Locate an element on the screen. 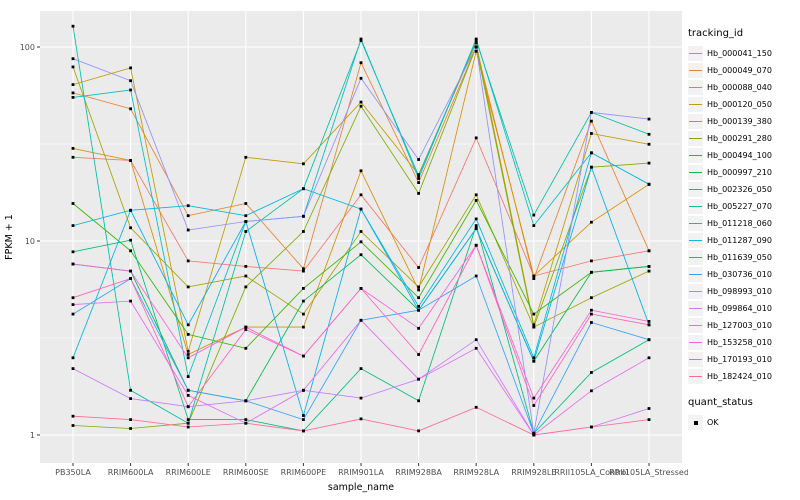 The image size is (800, 500). legend-label: Hb_005227_070 is located at coordinates (739, 206).